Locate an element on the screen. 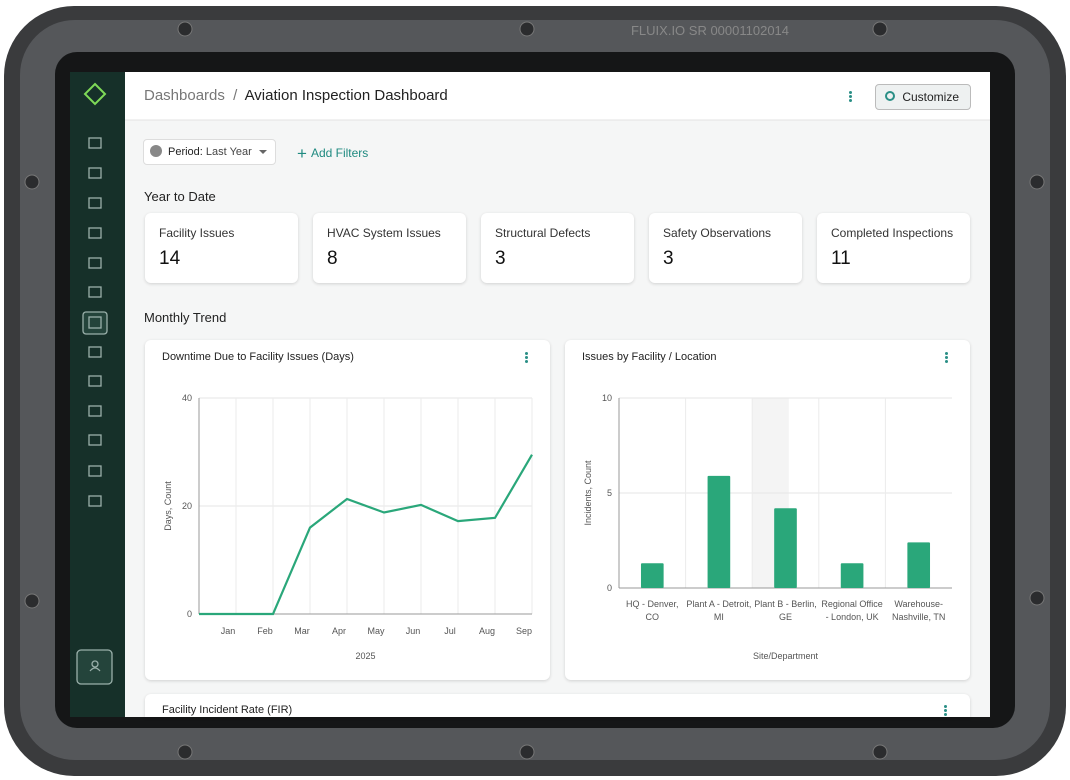 The height and width of the screenshot is (780, 1070). y-axis-label: Days, Count is located at coordinates (168, 506).